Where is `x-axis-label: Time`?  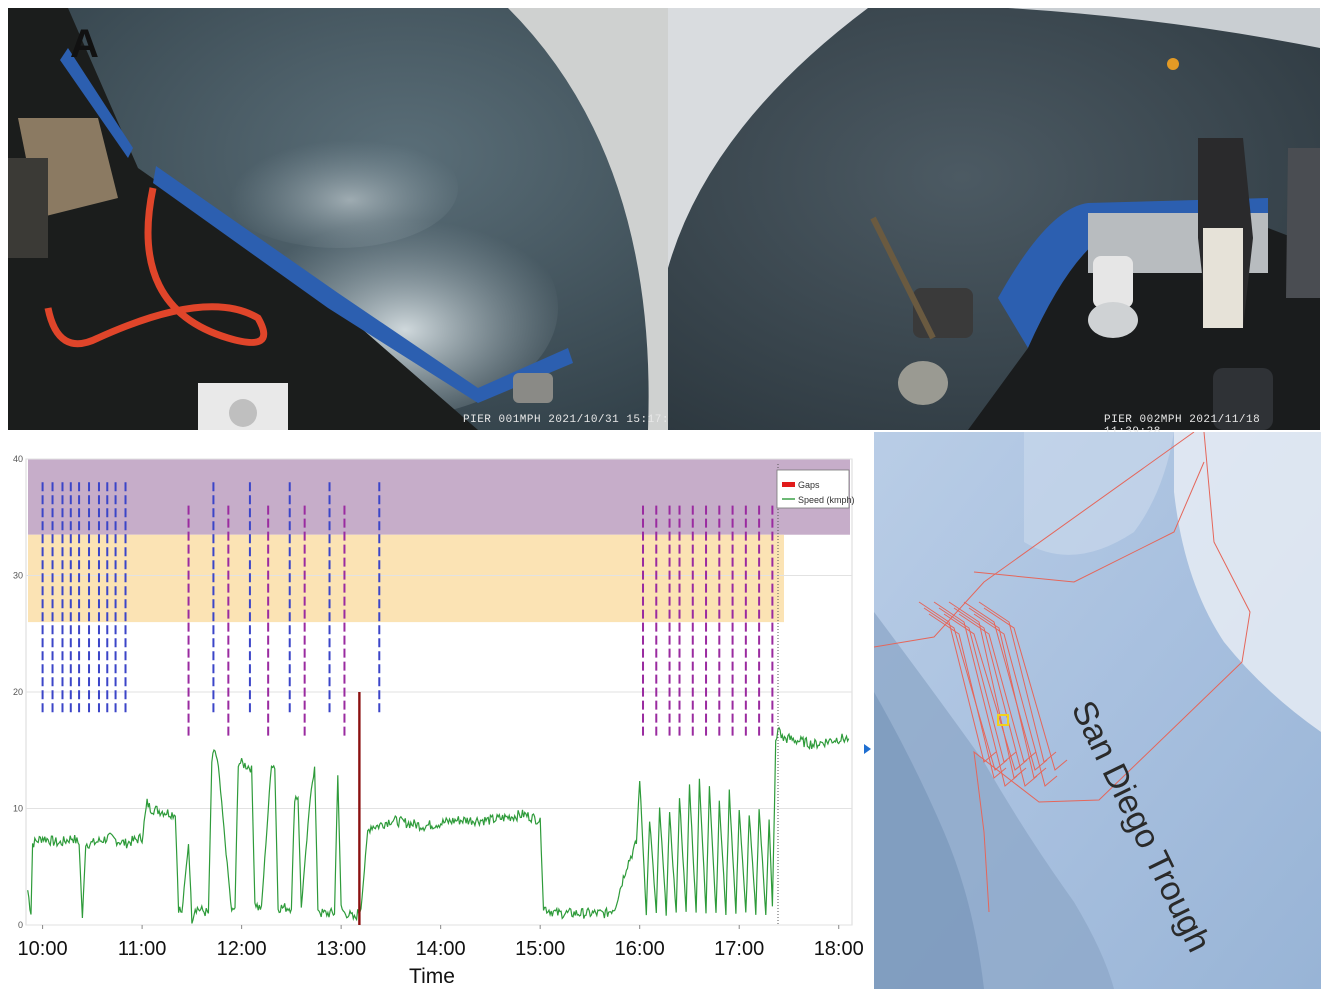 x-axis-label: Time is located at coordinates (432, 976).